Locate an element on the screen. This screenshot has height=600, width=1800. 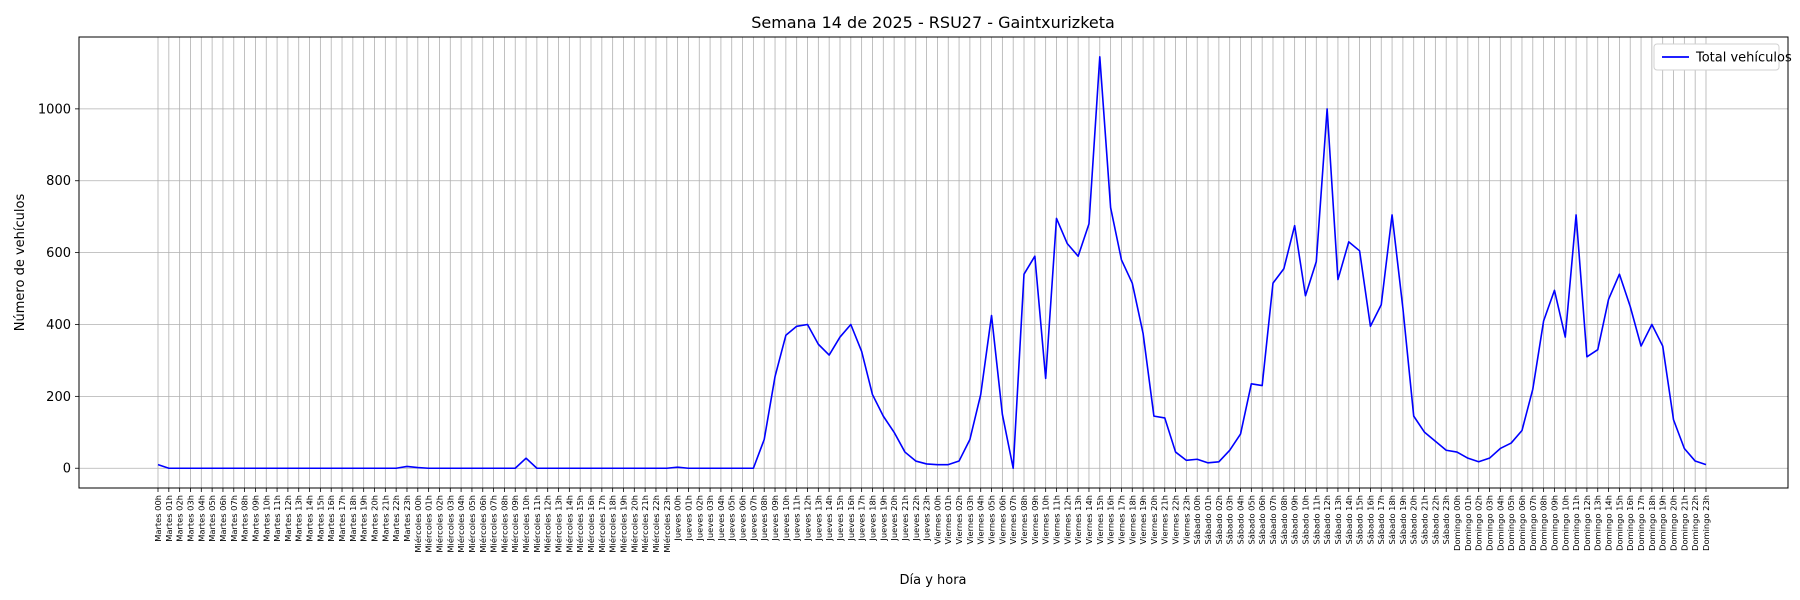
x-tick-label: Martes 07h is located at coordinates (234, 518).